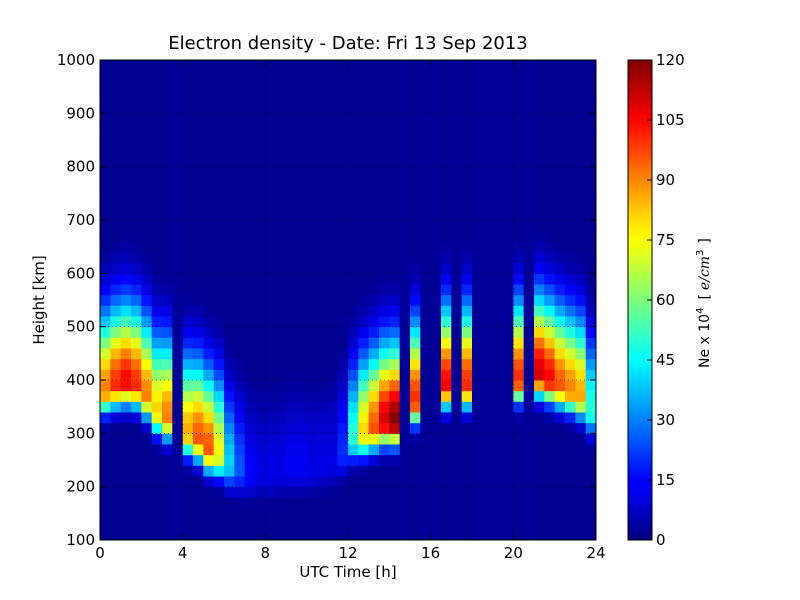  Describe the element at coordinates (183, 553) in the screenshot. I see `x-tick-label: 4` at that location.